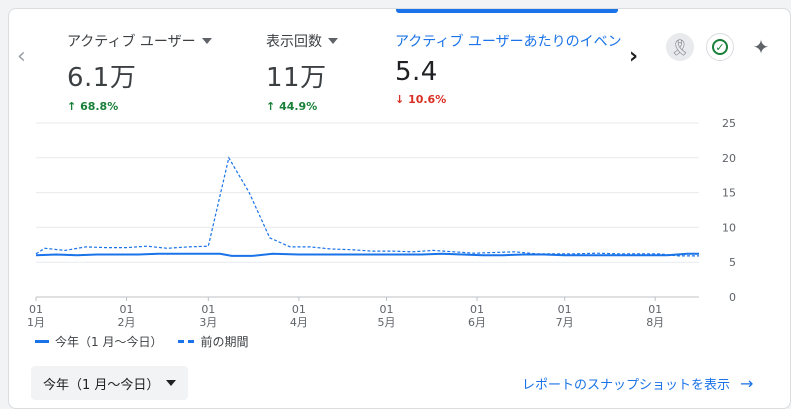  I want to click on chart-legend: 今年（1 月～今日） 前の期間, so click(141, 341).